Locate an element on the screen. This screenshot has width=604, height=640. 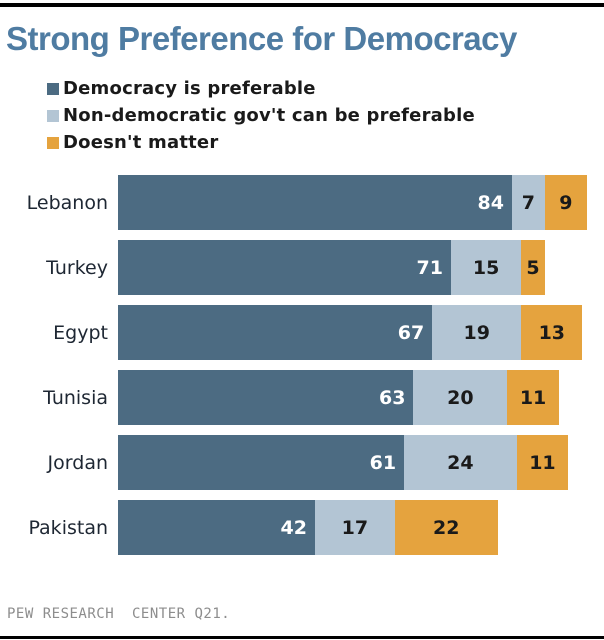
bar-value-label: 22 is located at coordinates (446, 527).